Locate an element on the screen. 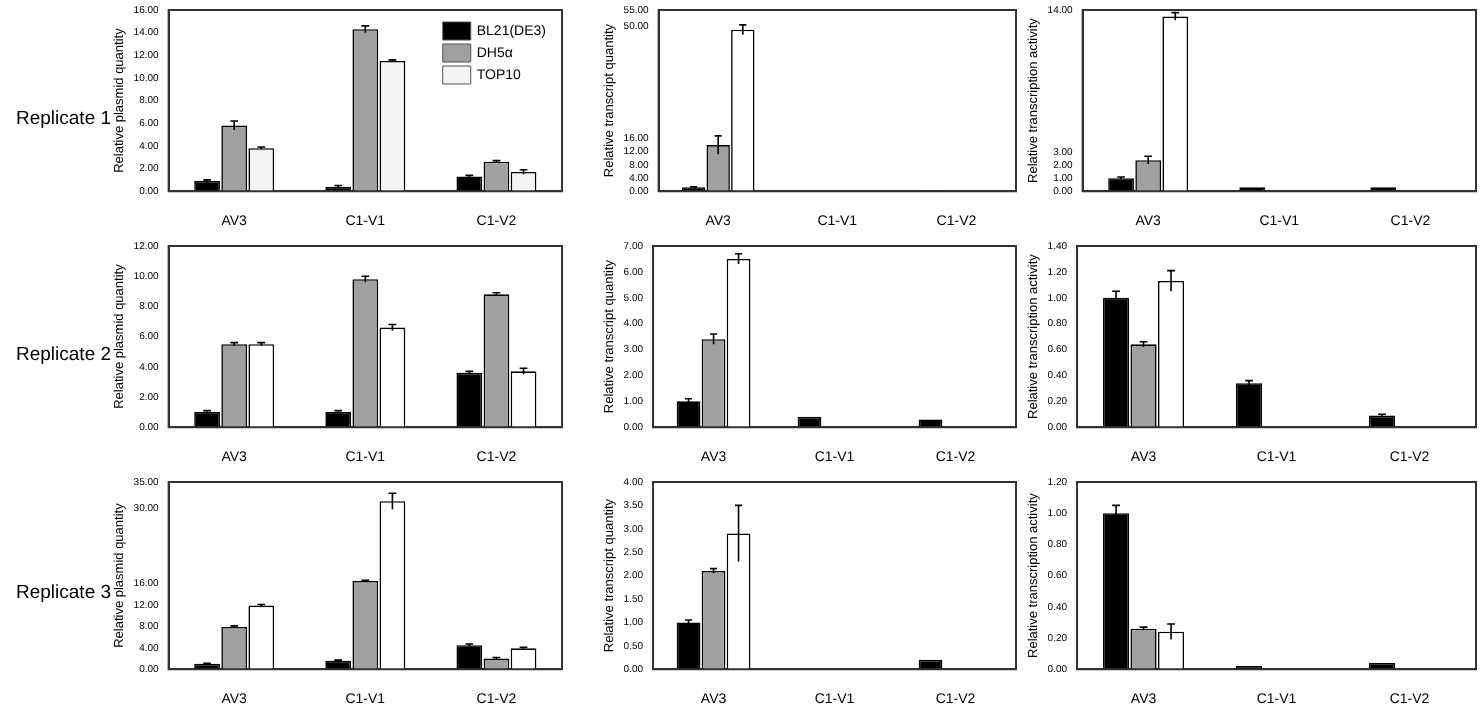 The width and height of the screenshot is (1484, 714). text: Replicate 1 is located at coordinates (64, 118).